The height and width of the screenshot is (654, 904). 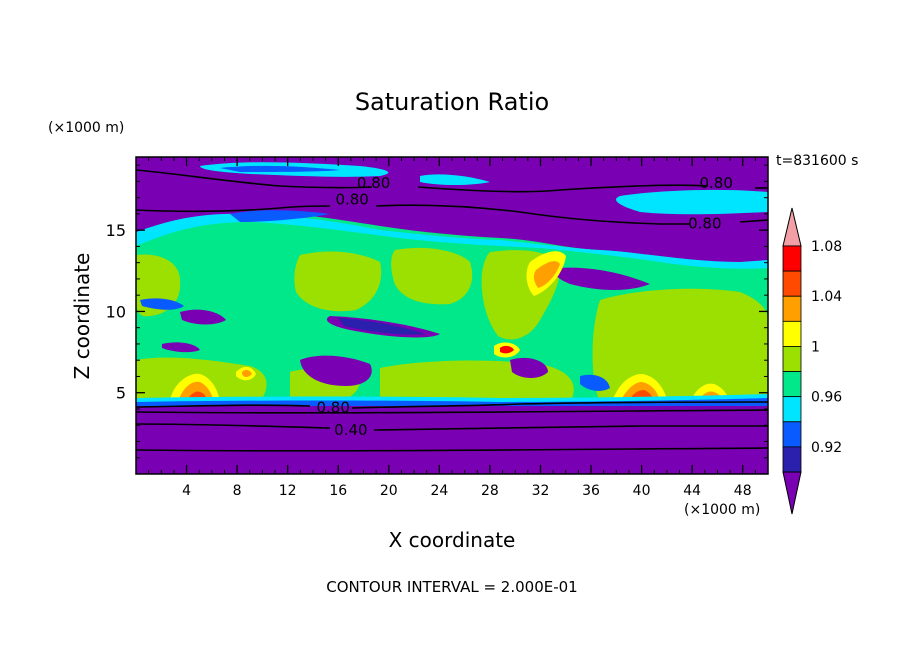 I want to click on x-tick-label: 48, so click(x=743, y=491).